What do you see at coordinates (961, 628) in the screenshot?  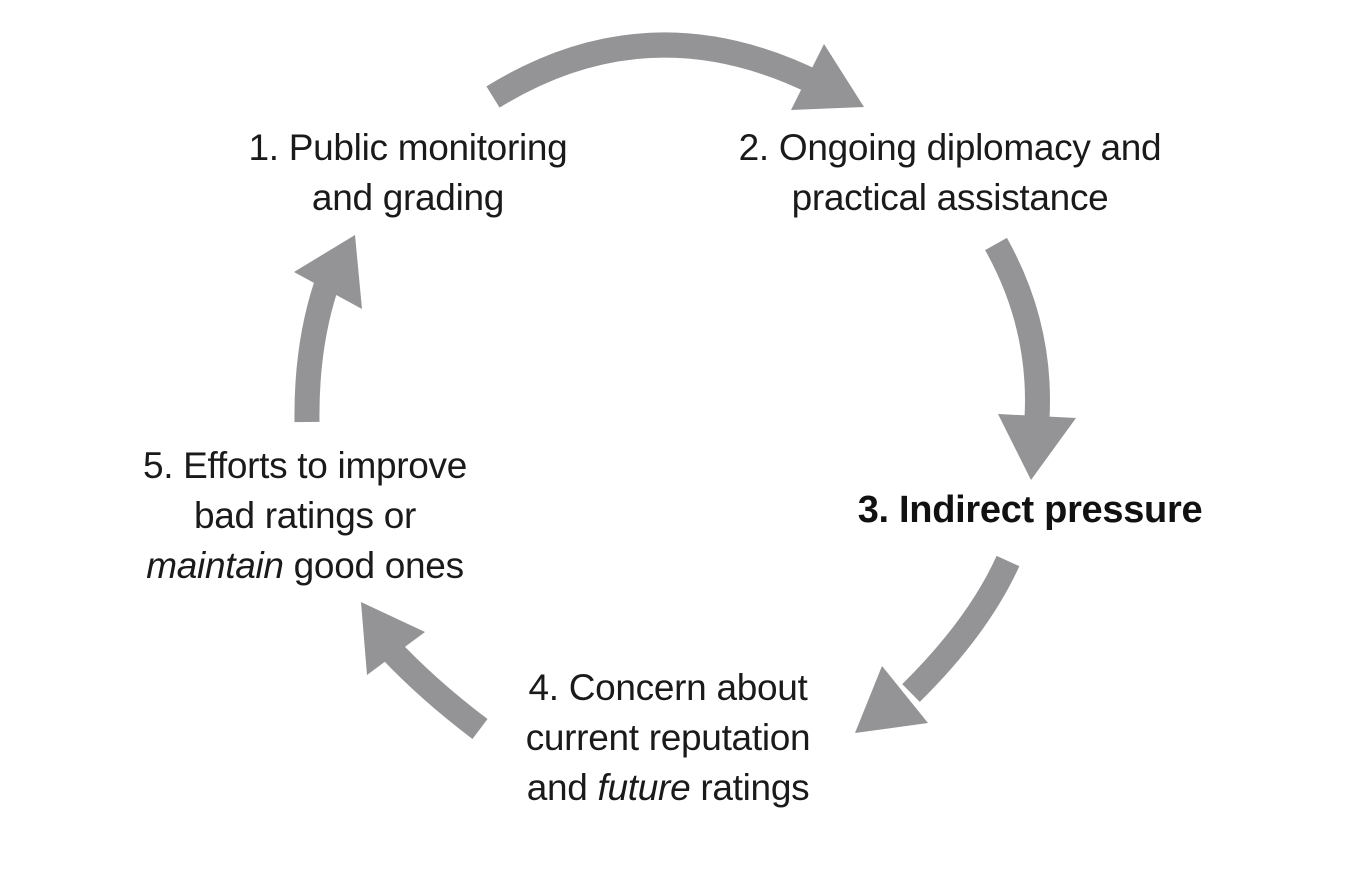 I see `arrow-3-to-4-shaft` at bounding box center [961, 628].